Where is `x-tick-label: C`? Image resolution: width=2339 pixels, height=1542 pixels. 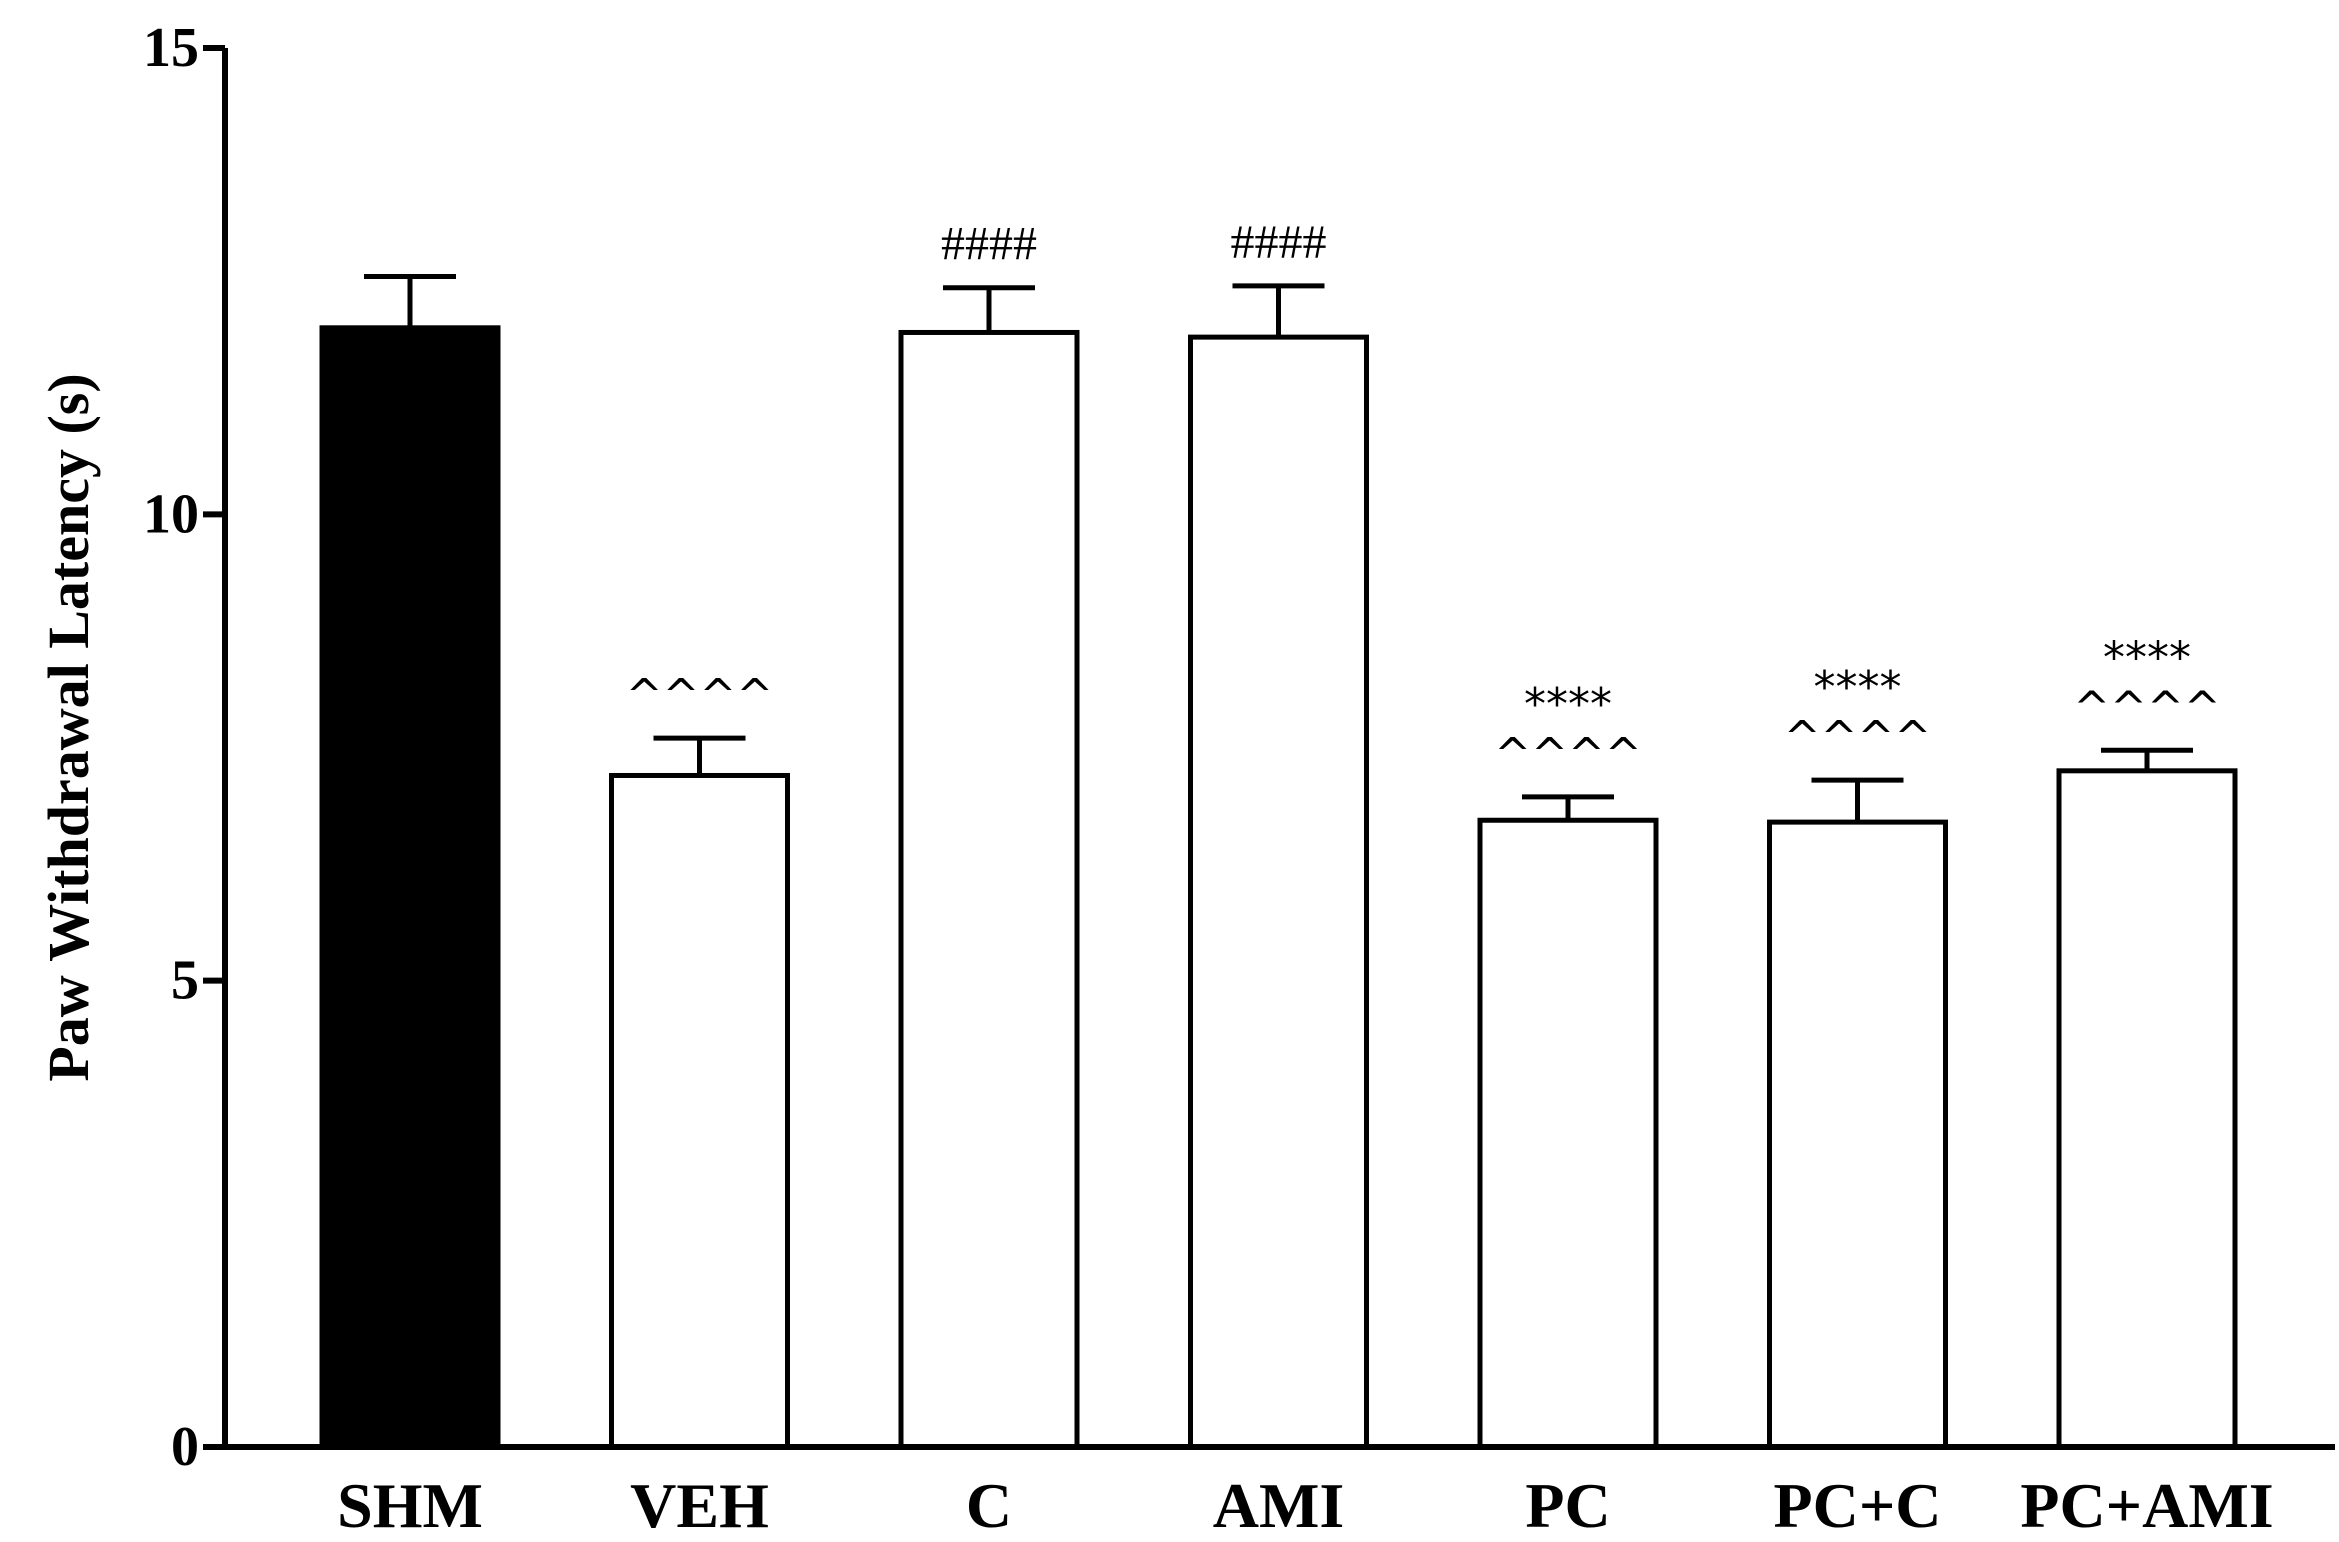 x-tick-label: C is located at coordinates (989, 1505).